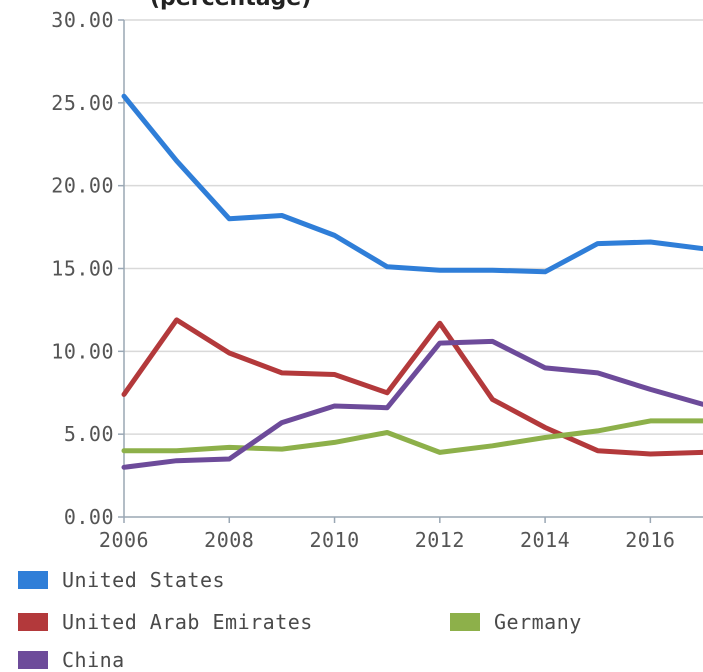 This screenshot has height=672, width=703. I want to click on y-tick-labels: 0.00 5.00 10.00 15.00 20.00 25.00 30.00, so click(82, 268).